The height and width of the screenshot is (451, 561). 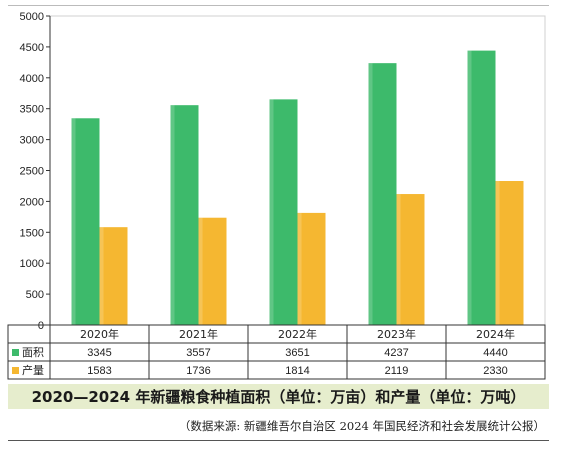 I want to click on data-label: 1814, so click(x=297, y=371).